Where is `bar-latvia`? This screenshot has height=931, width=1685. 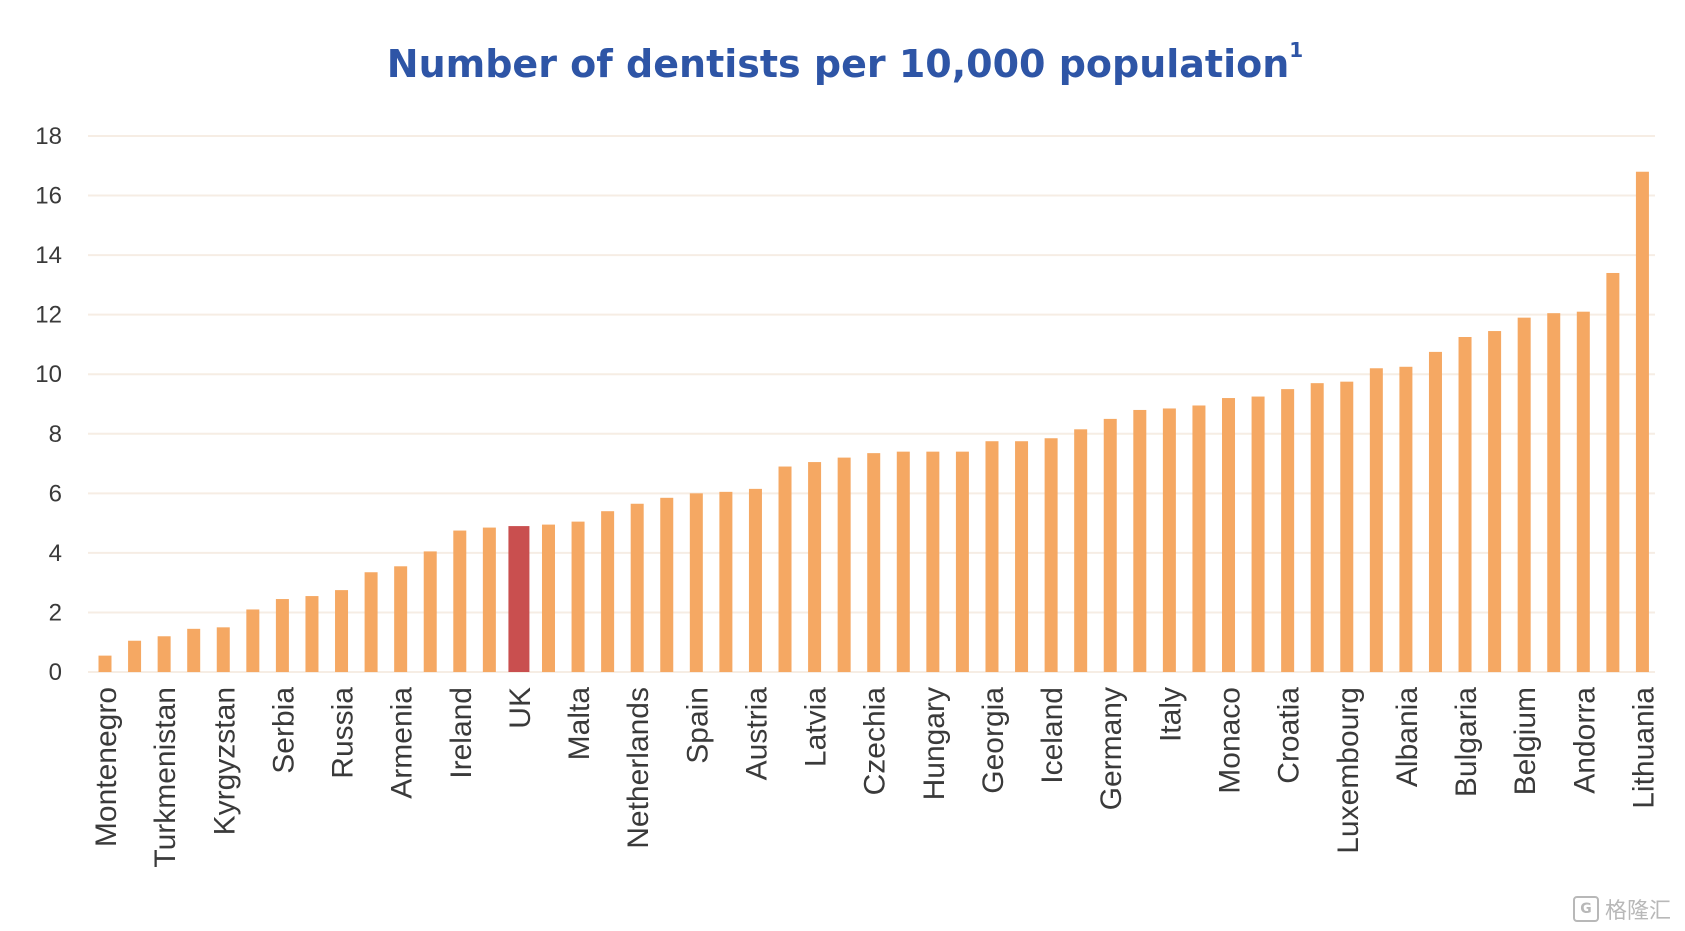
bar-latvia is located at coordinates (815, 567).